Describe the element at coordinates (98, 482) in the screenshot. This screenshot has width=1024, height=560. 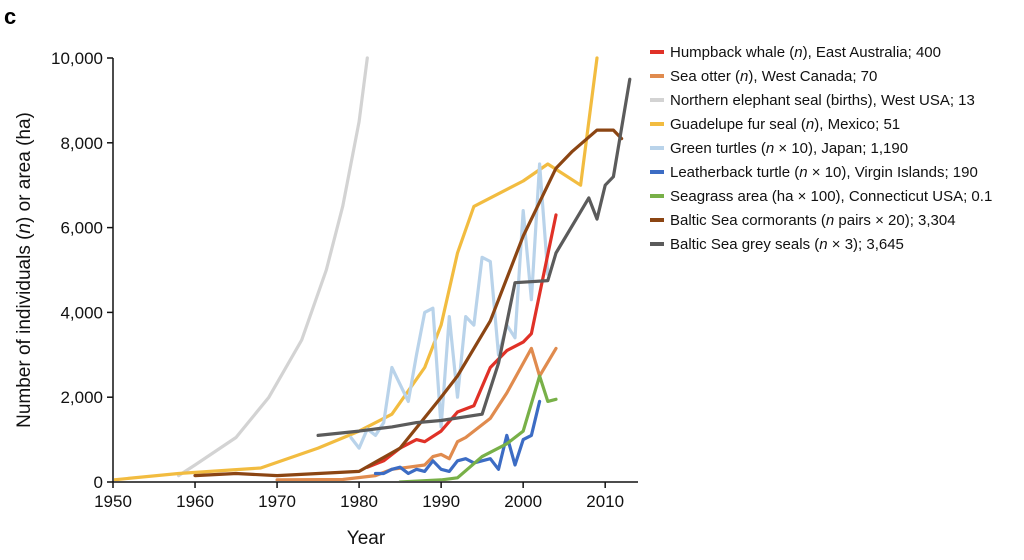
I see `y-tick-label: 0` at that location.